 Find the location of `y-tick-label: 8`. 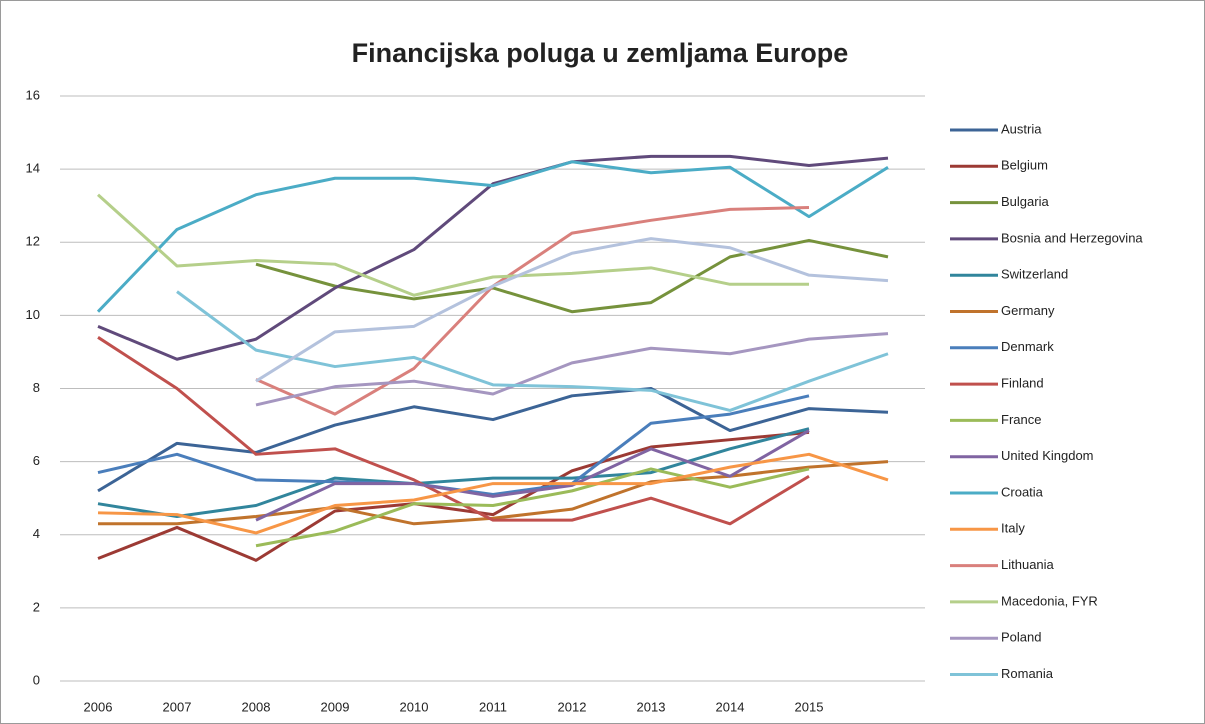

y-tick-label: 8 is located at coordinates (36, 387).